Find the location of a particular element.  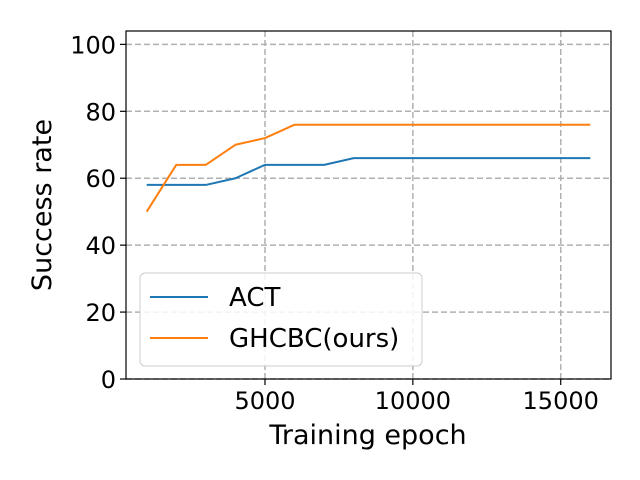

x-axis-label: Training epoch is located at coordinates (367, 435).